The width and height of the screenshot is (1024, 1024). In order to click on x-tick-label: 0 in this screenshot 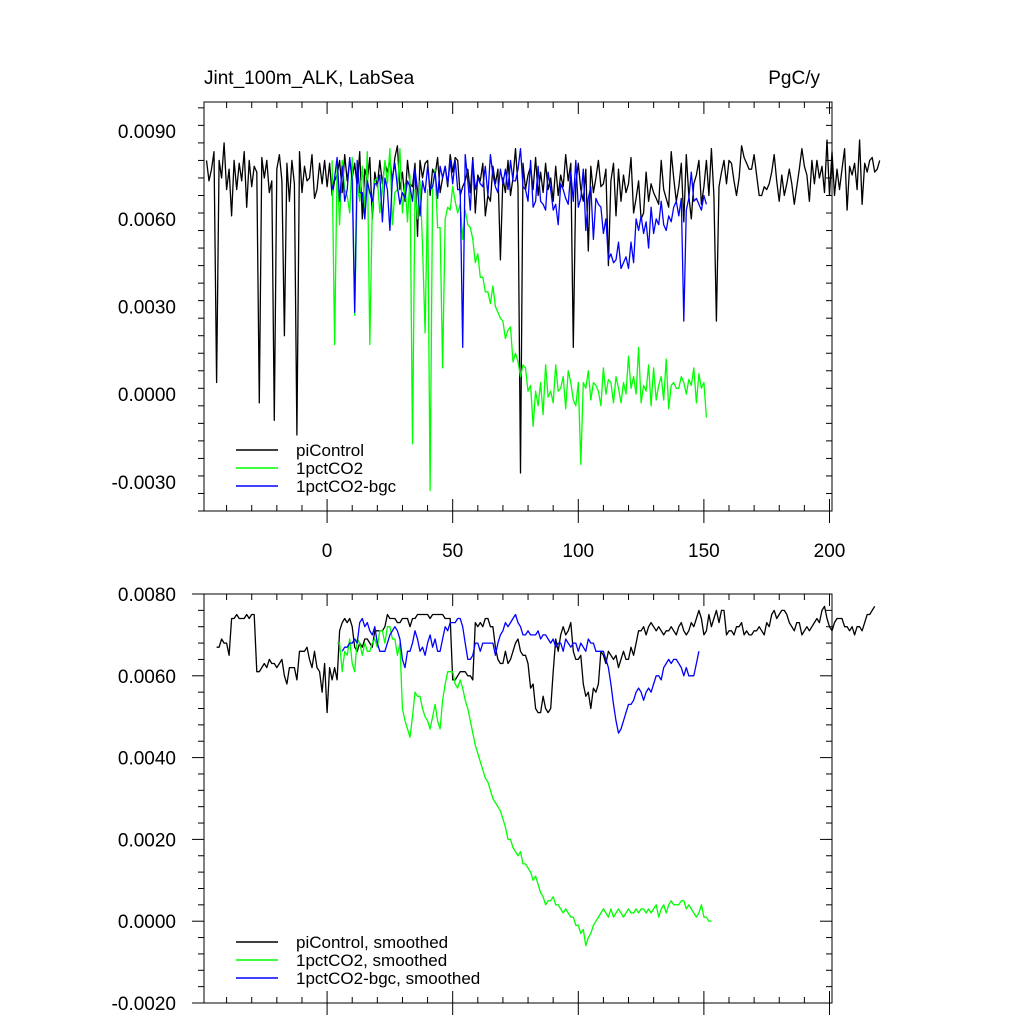, I will do `click(327, 551)`.